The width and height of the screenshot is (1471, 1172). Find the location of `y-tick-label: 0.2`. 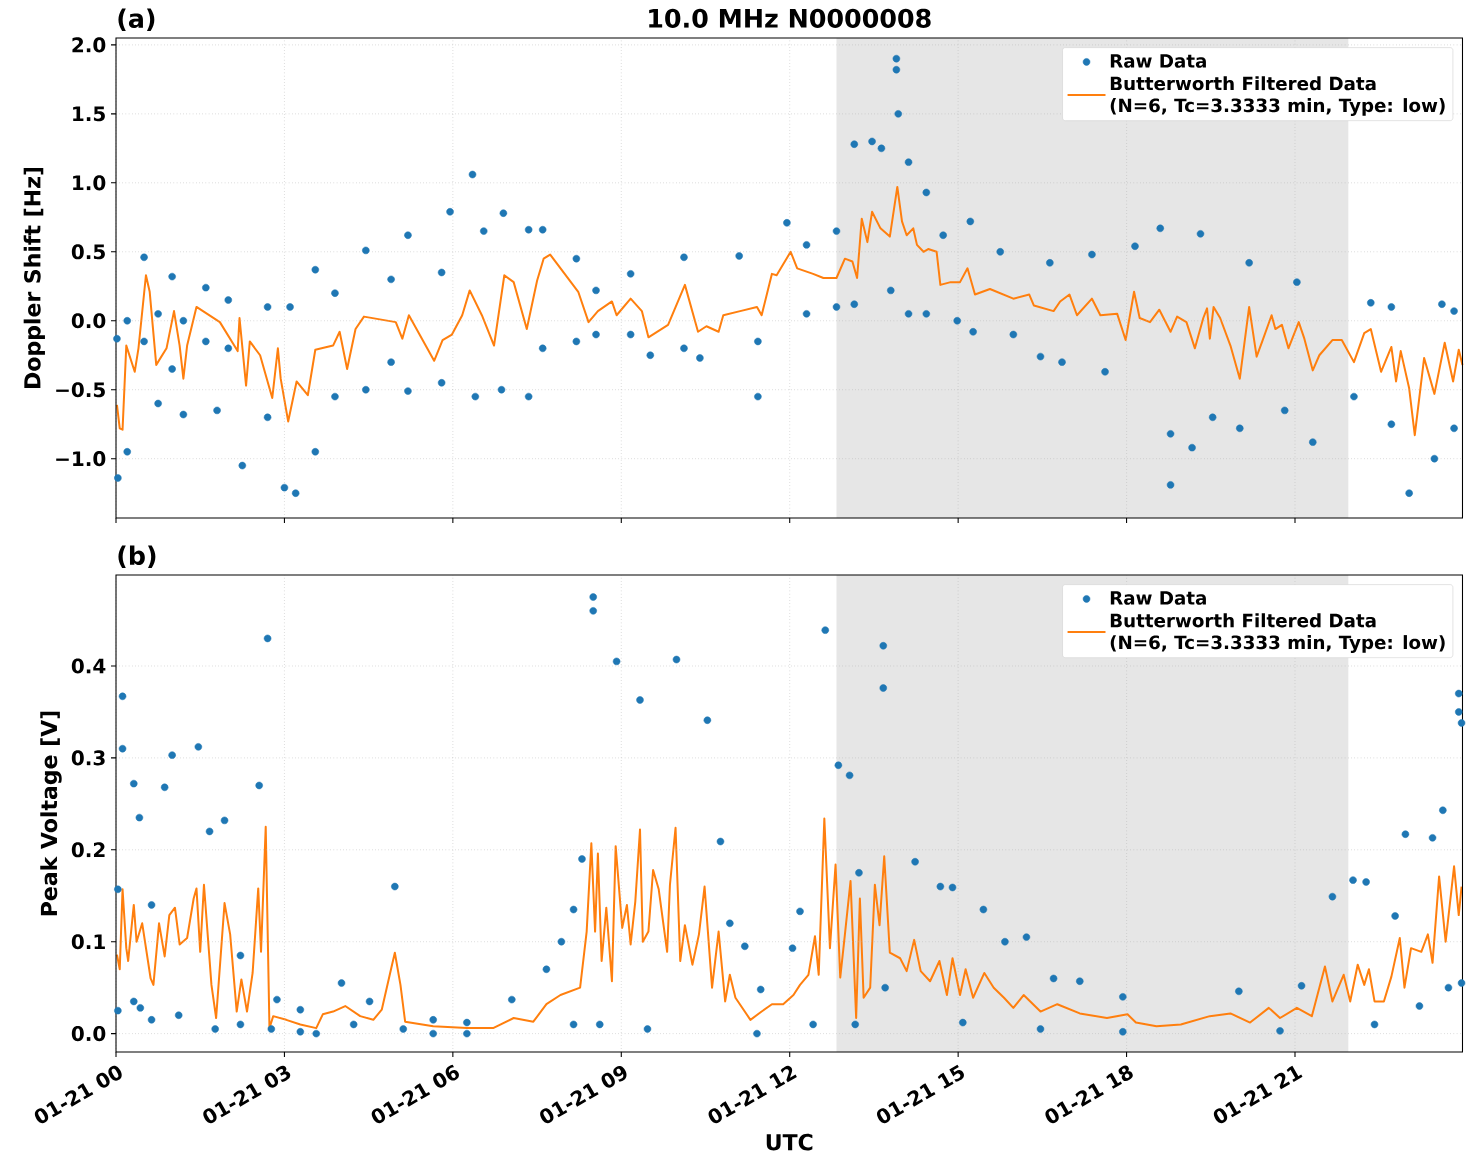

y-tick-label: 0.2 is located at coordinates (88, 850).